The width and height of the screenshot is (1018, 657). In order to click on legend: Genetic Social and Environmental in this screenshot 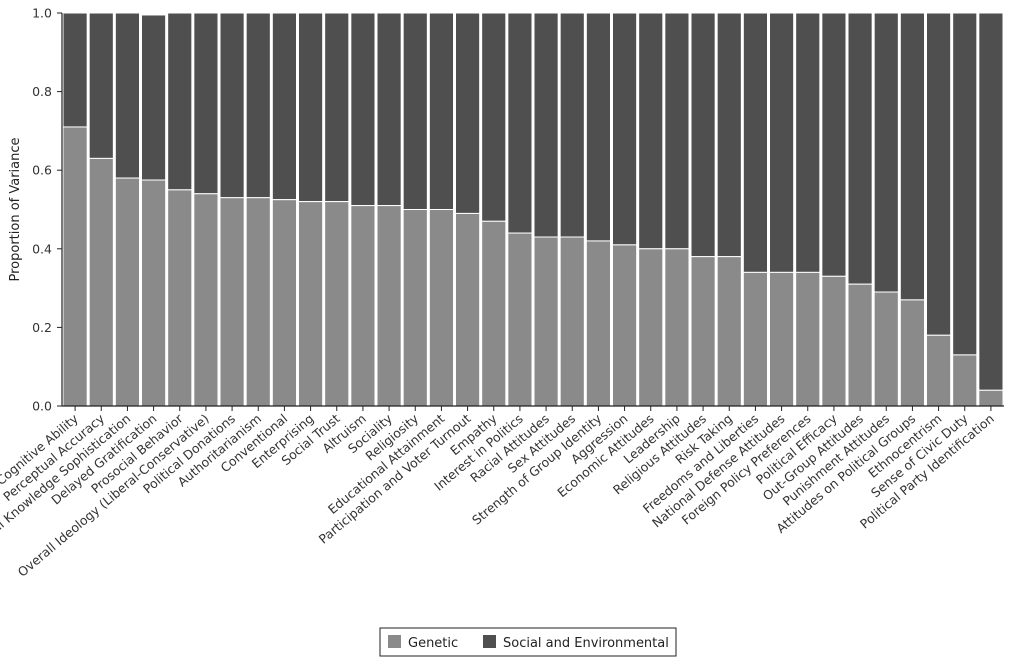, I will do `click(528, 642)`.